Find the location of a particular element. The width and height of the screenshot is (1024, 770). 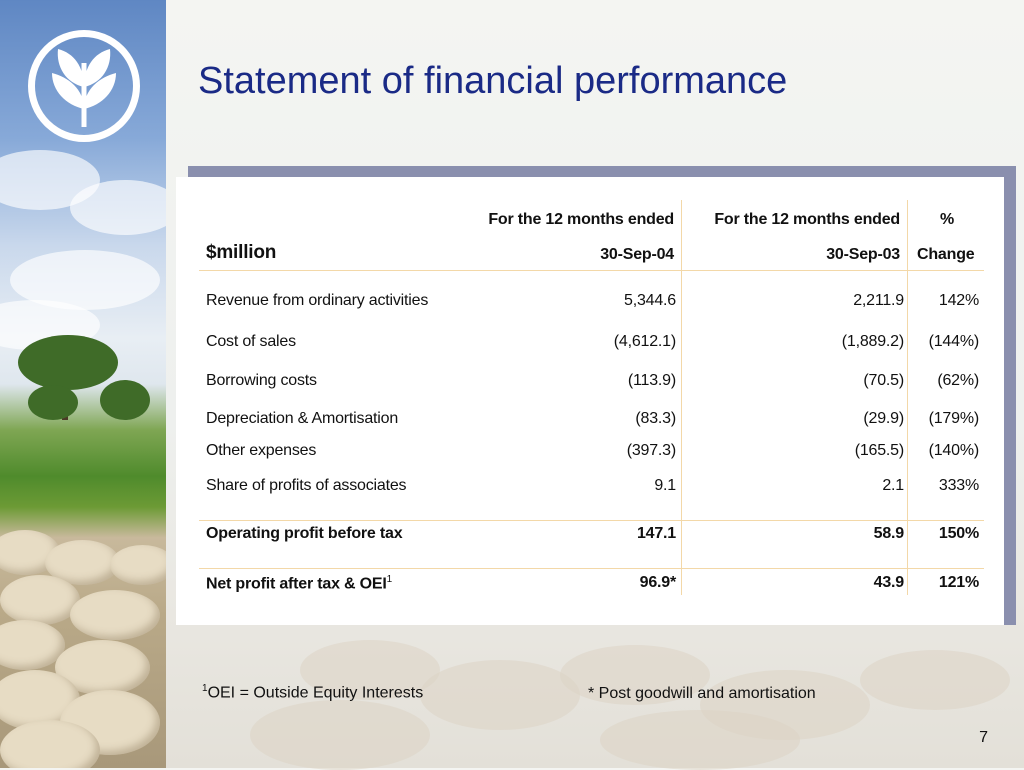

net-profit-rule is located at coordinates (591, 568).